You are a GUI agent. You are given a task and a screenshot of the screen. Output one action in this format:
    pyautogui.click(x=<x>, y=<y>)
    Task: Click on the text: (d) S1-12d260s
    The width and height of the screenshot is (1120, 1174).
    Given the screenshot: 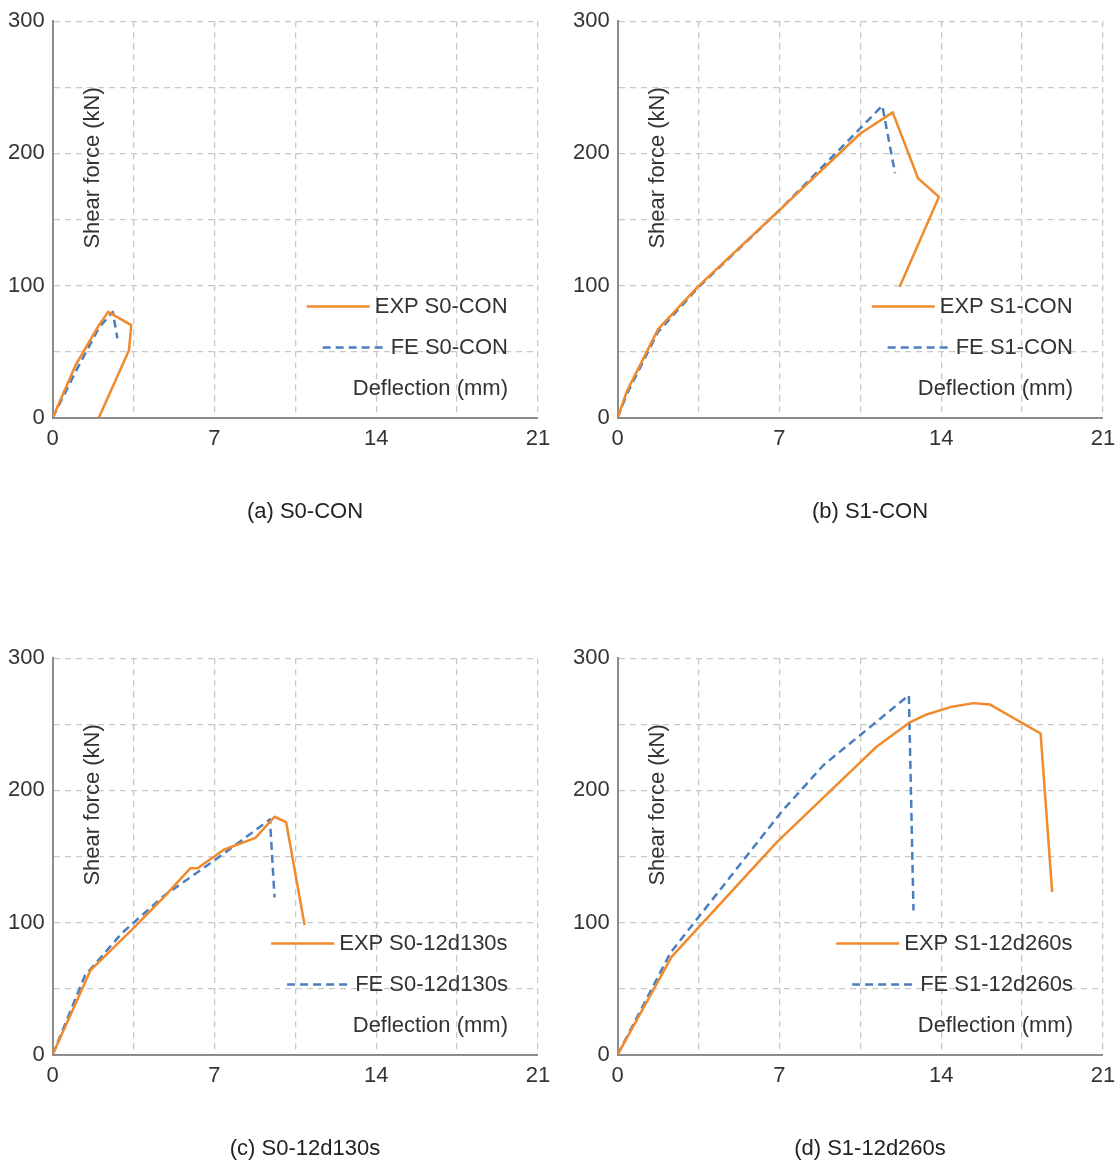 What is the action you would take?
    pyautogui.click(x=870, y=1148)
    